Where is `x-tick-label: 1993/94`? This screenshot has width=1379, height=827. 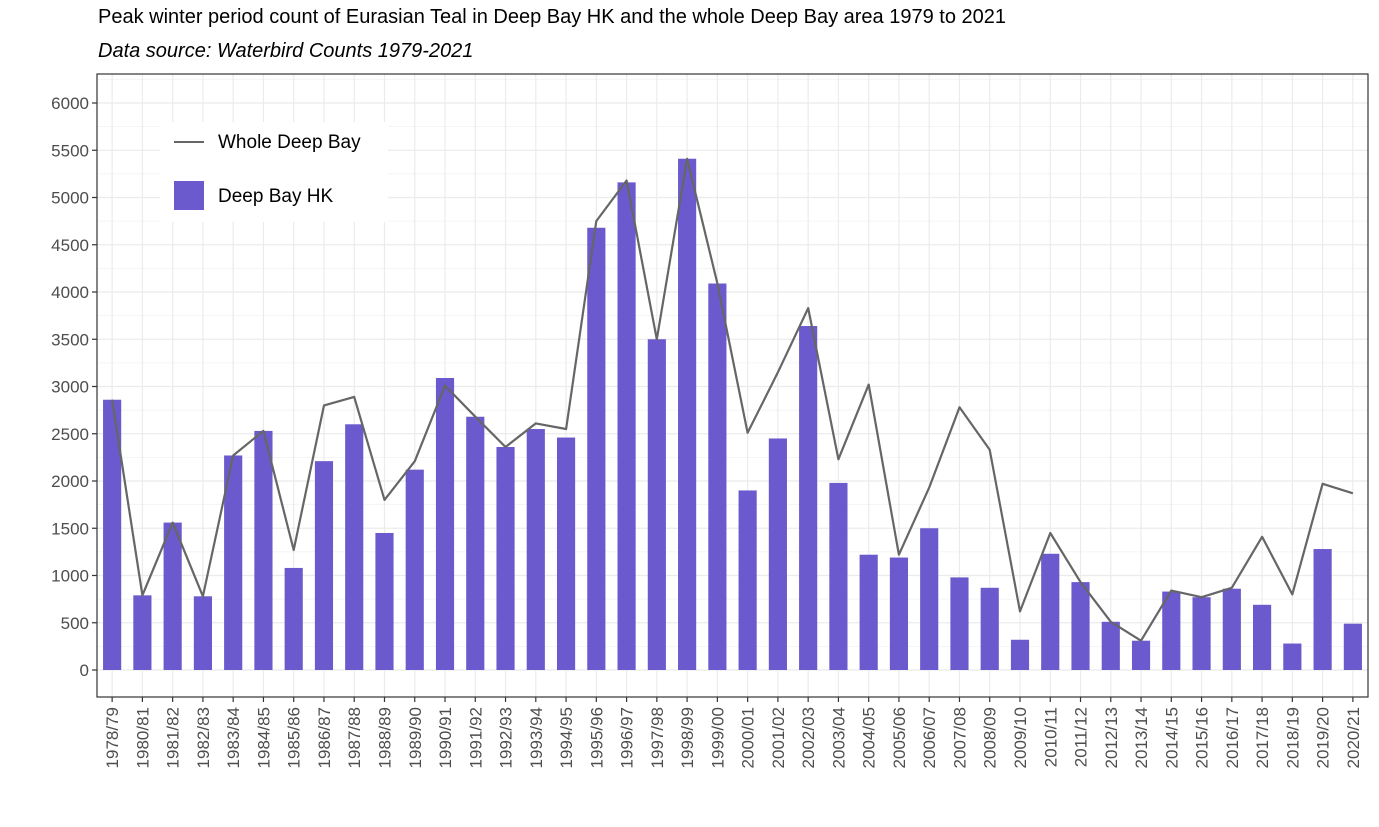 x-tick-label: 1993/94 is located at coordinates (536, 737).